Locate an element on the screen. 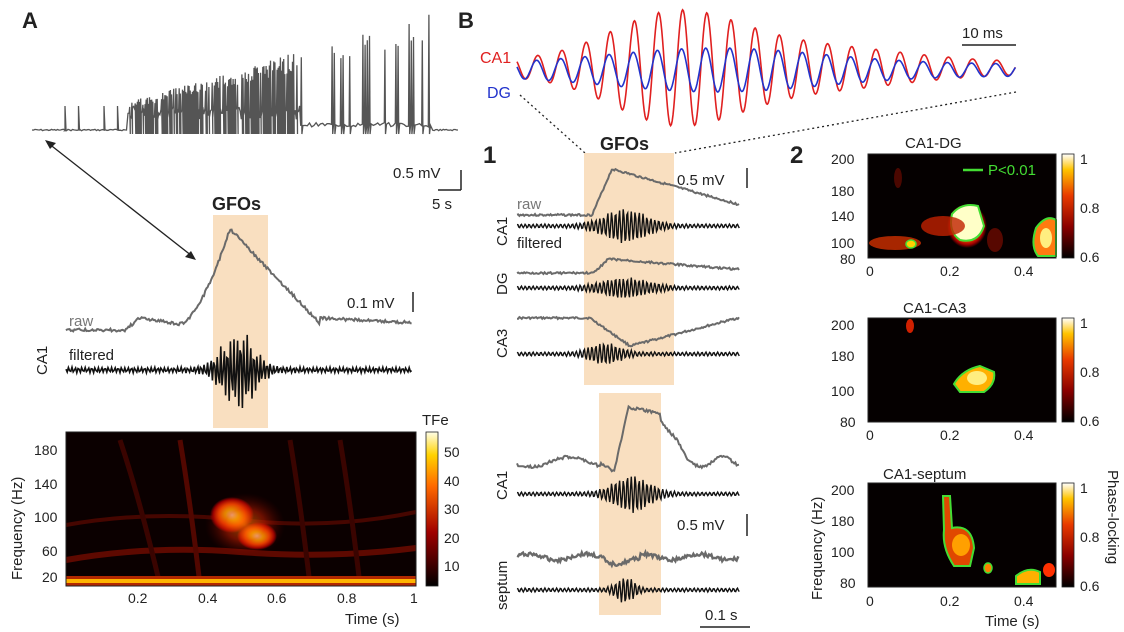 The image size is (1124, 632). phase-map-ca1-septum is located at coordinates (962, 535).